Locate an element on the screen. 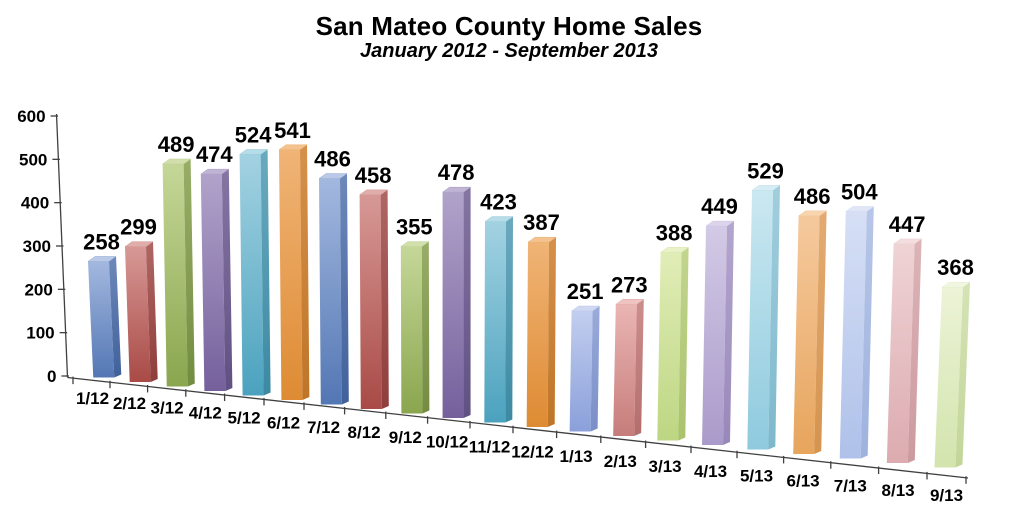  x-axis-category-label: 1/12 is located at coordinates (92, 398).